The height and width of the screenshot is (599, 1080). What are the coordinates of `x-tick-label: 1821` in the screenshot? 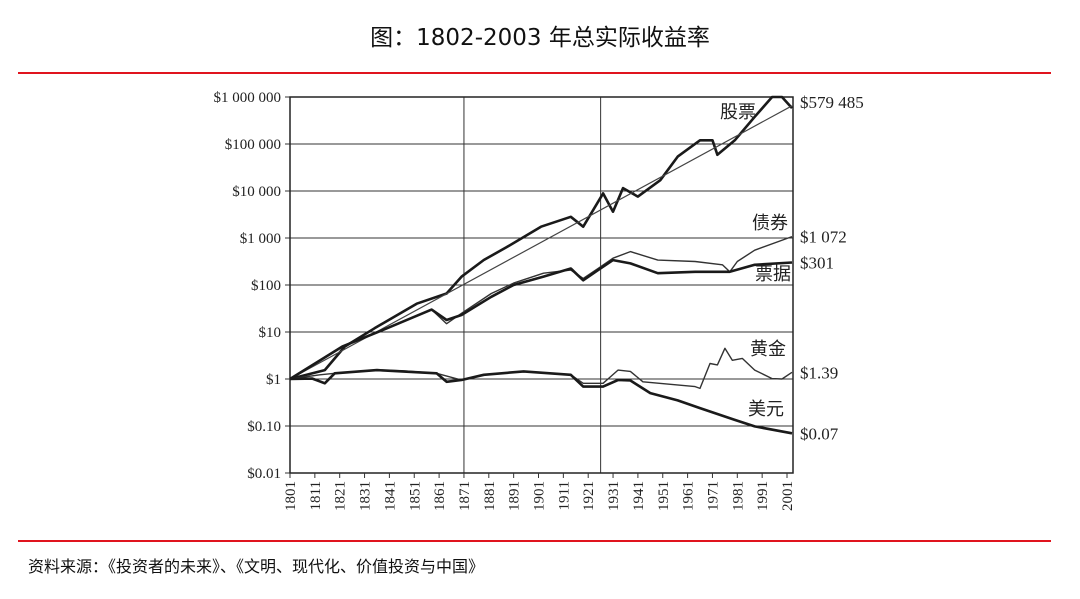 It's located at (341, 496).